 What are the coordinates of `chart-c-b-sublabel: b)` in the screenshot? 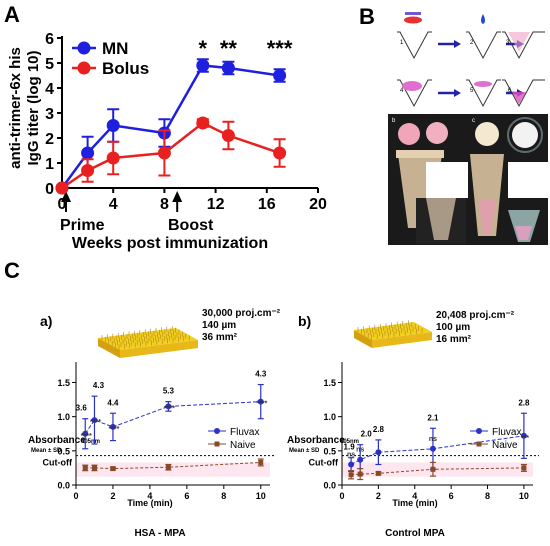 It's located at (304, 321).